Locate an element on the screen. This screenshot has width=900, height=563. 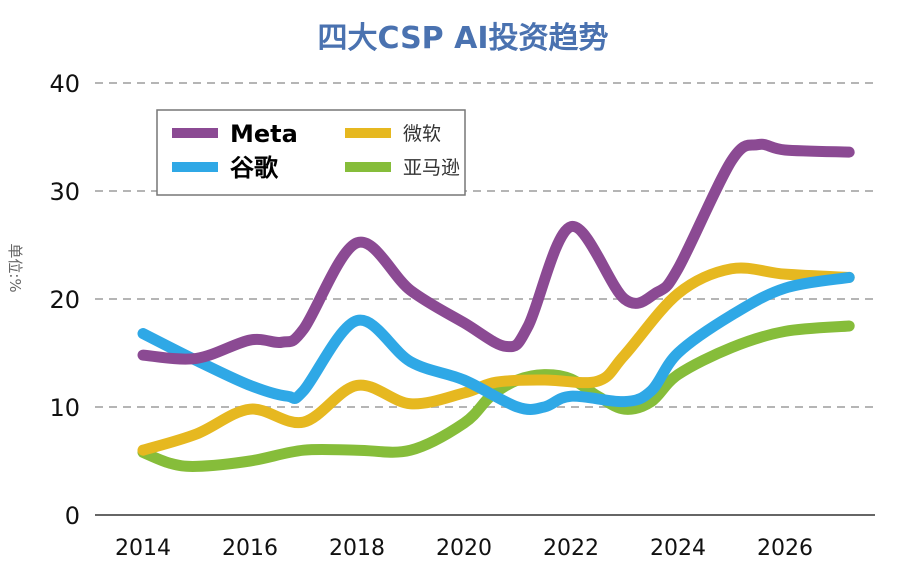
legend-label: 微软 is located at coordinates (422, 134).